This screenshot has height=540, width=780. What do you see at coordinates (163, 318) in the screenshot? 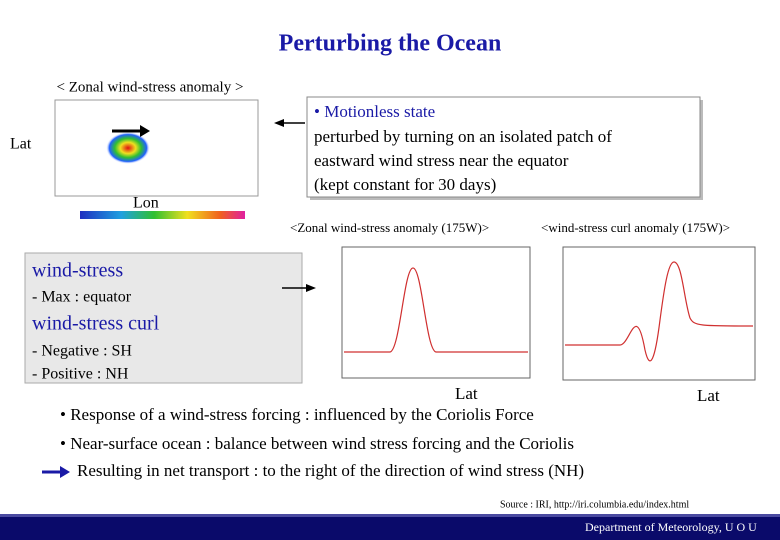
I see `summary-box` at bounding box center [163, 318].